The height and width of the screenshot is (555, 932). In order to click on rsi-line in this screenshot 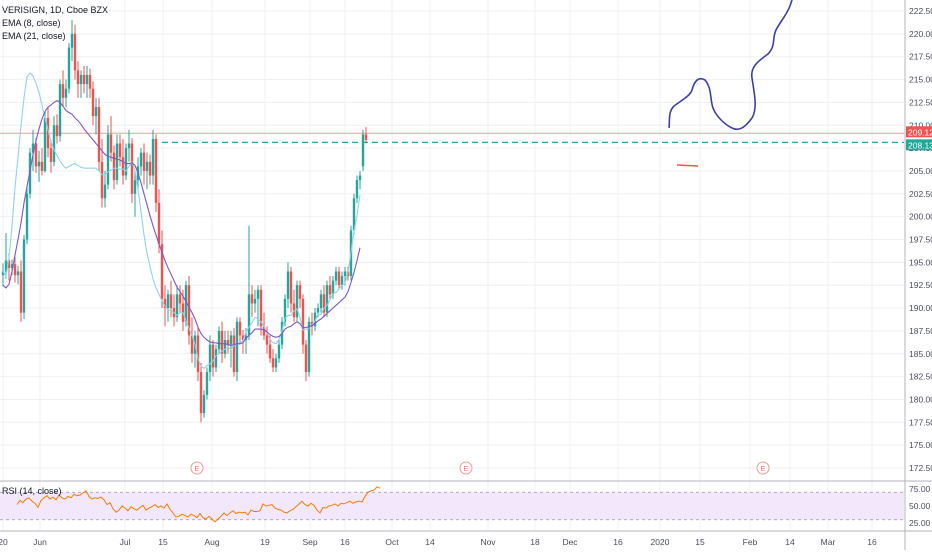, I will do `click(198, 504)`.